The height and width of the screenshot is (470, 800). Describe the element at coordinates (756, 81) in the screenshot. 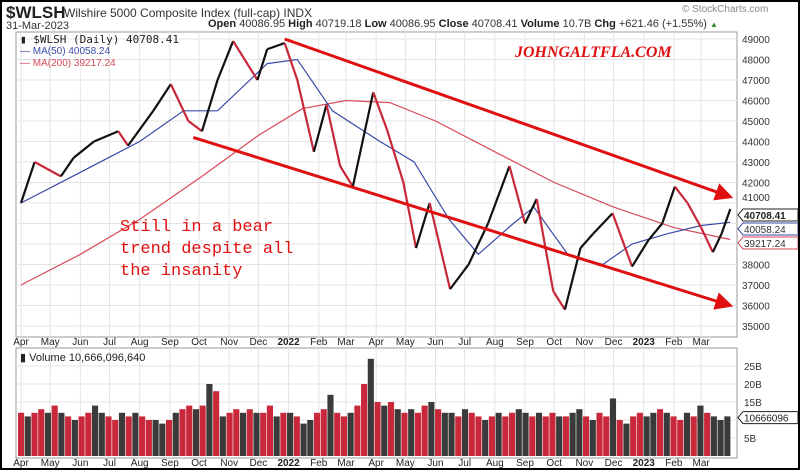

I see `y-tick-label: 47000` at that location.